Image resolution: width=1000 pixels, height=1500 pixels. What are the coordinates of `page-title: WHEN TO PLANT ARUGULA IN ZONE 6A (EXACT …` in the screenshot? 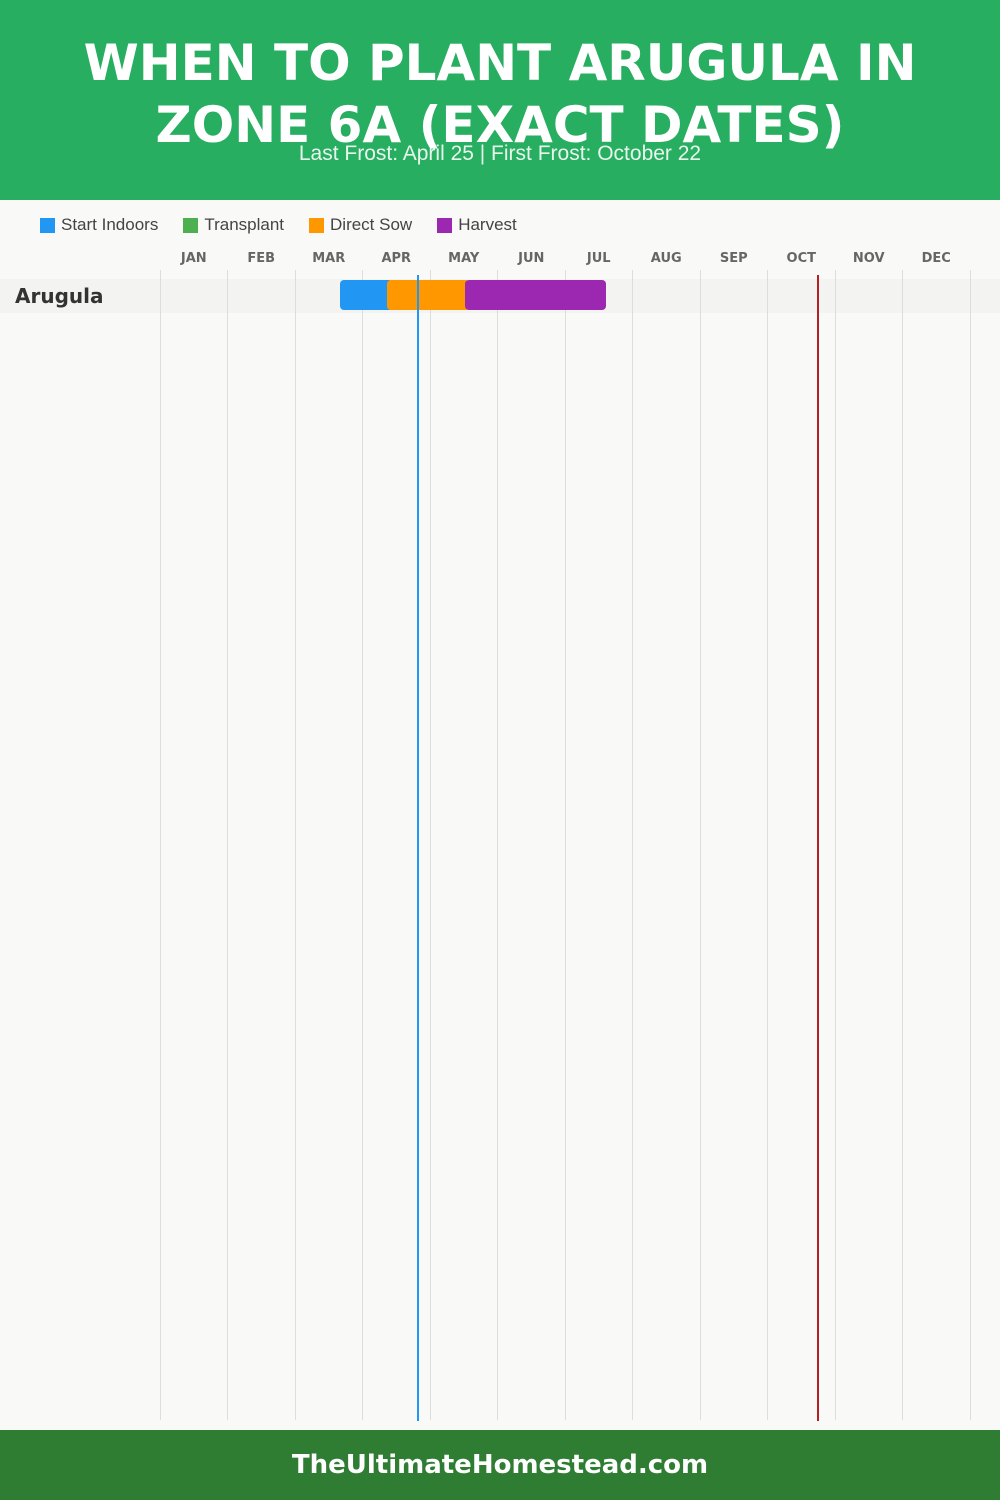 It's located at (500, 94).